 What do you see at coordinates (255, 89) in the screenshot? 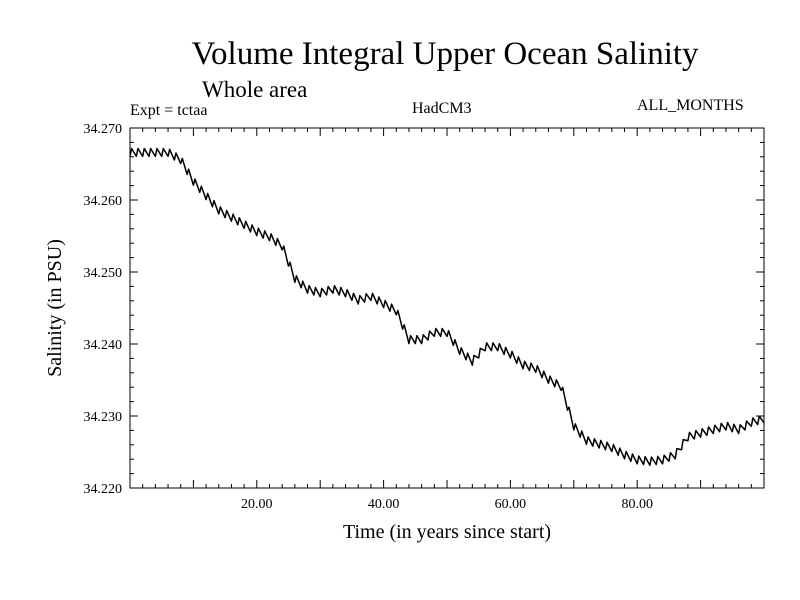
I see `chart-subtitle: Whole area` at bounding box center [255, 89].